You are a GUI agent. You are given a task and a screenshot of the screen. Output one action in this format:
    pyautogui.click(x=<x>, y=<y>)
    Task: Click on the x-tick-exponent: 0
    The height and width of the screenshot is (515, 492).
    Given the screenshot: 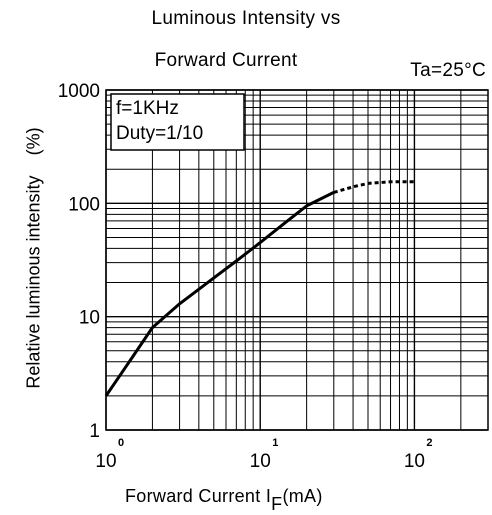 What is the action you would take?
    pyautogui.click(x=121, y=443)
    